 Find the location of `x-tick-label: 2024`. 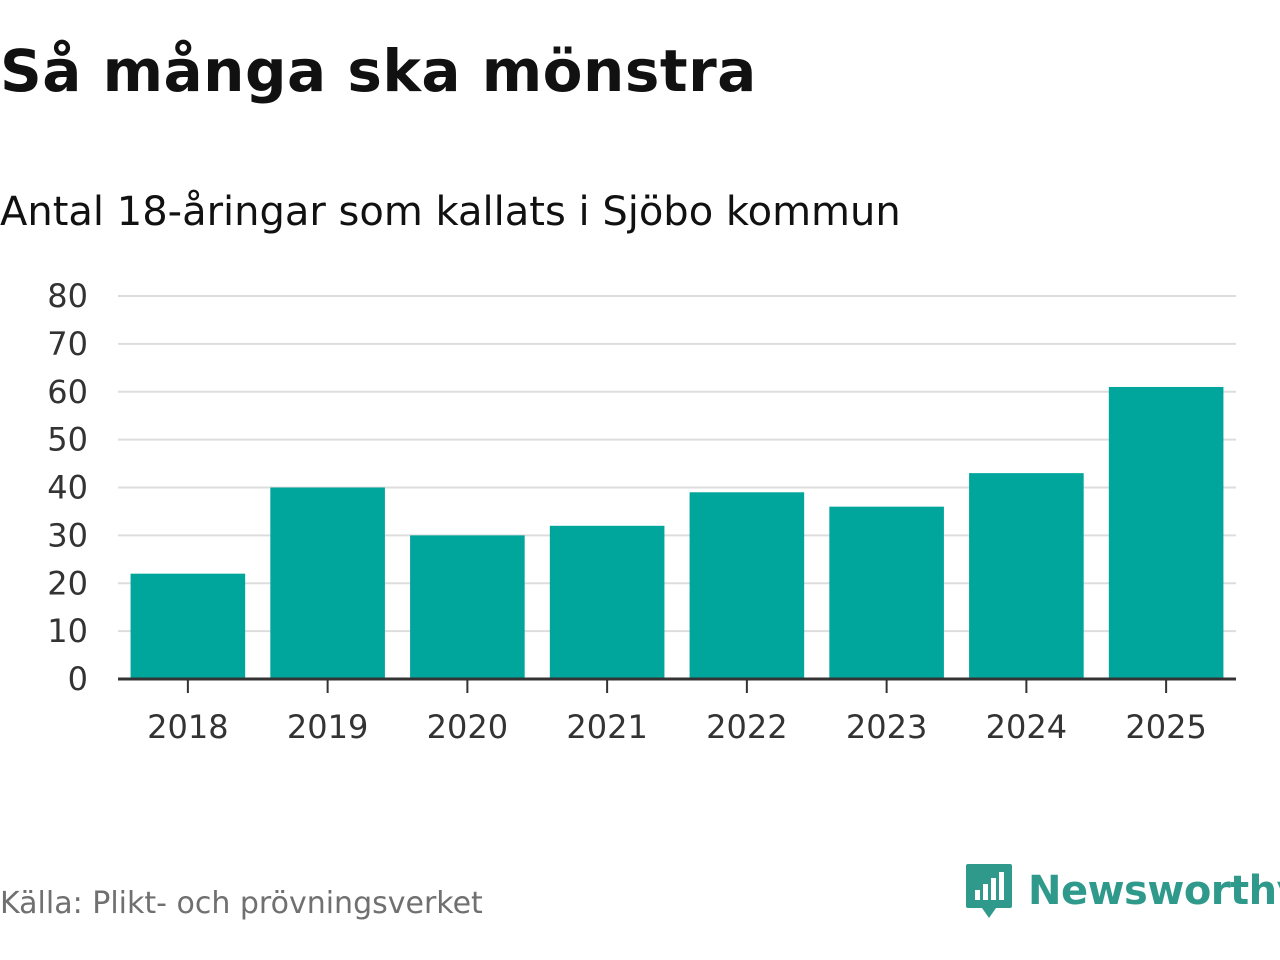

x-tick-label: 2024 is located at coordinates (1026, 727).